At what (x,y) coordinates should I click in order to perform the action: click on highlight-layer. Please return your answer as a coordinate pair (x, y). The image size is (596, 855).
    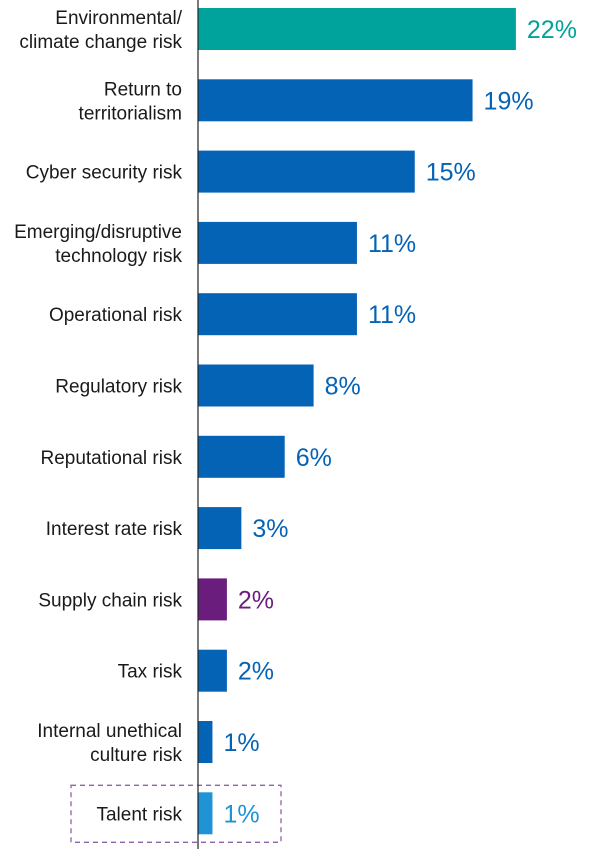
    Looking at the image, I should click on (176, 813).